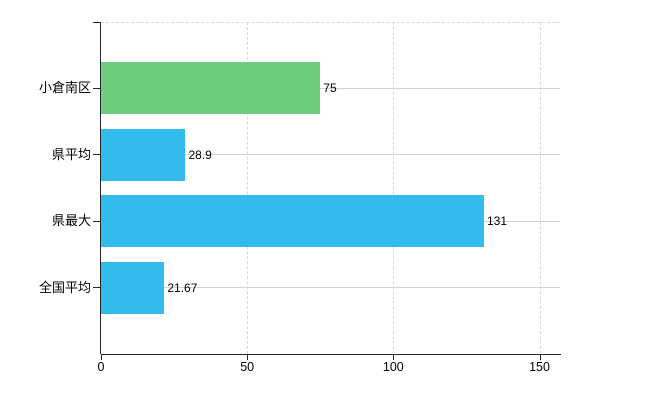 The width and height of the screenshot is (650, 400). I want to click on category-label: 県最大, so click(71, 221).